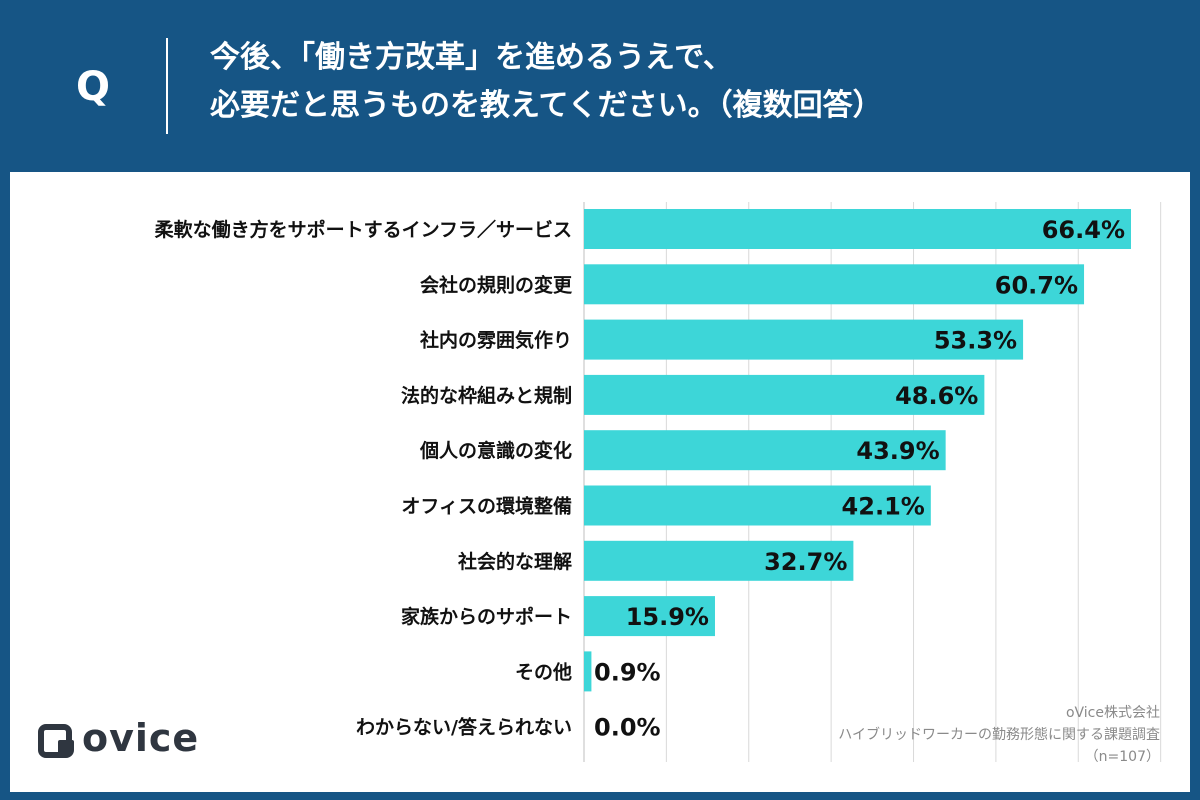  I want to click on question-line-1: 今後、「働き方改革」を進めるうえで、, so click(471, 57).